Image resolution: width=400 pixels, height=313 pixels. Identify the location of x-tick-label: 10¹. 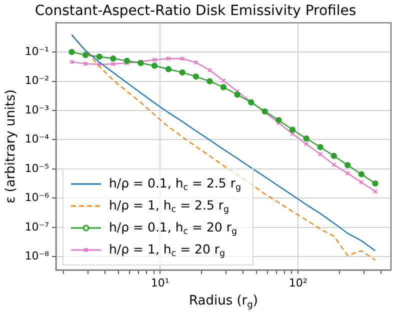
(160, 283).